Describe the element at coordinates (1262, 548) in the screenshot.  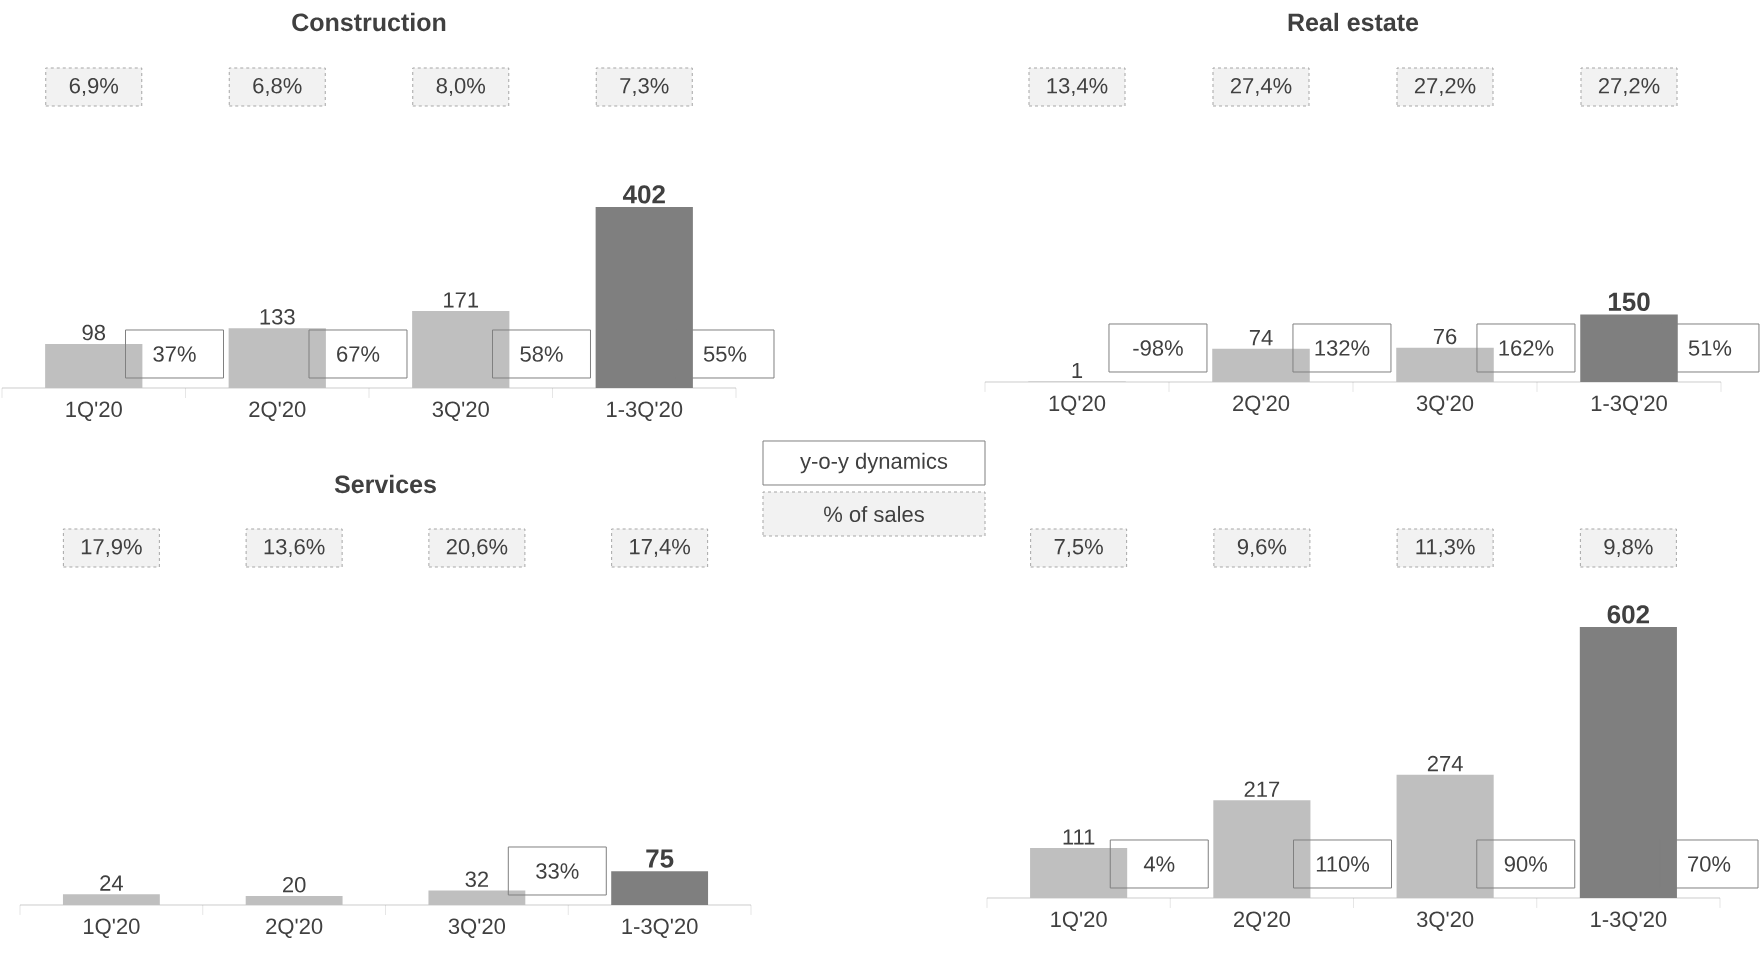
I see `text: 9,6%` at that location.